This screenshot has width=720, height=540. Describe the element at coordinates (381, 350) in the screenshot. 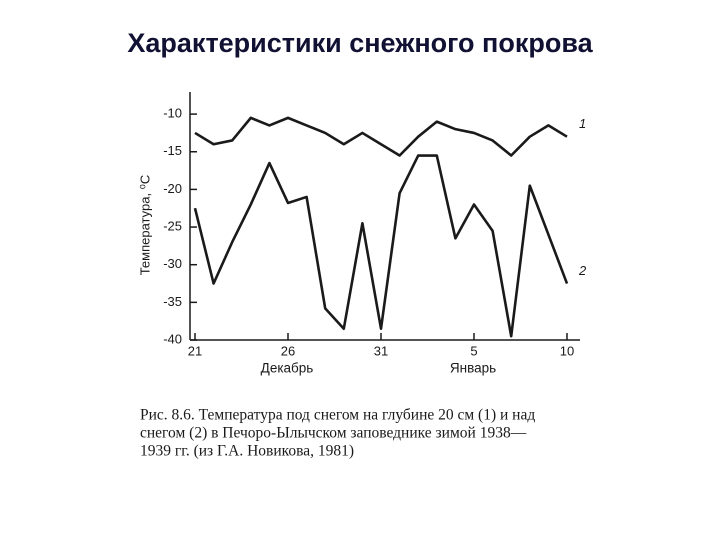

I see `x-tick-label: 31` at that location.